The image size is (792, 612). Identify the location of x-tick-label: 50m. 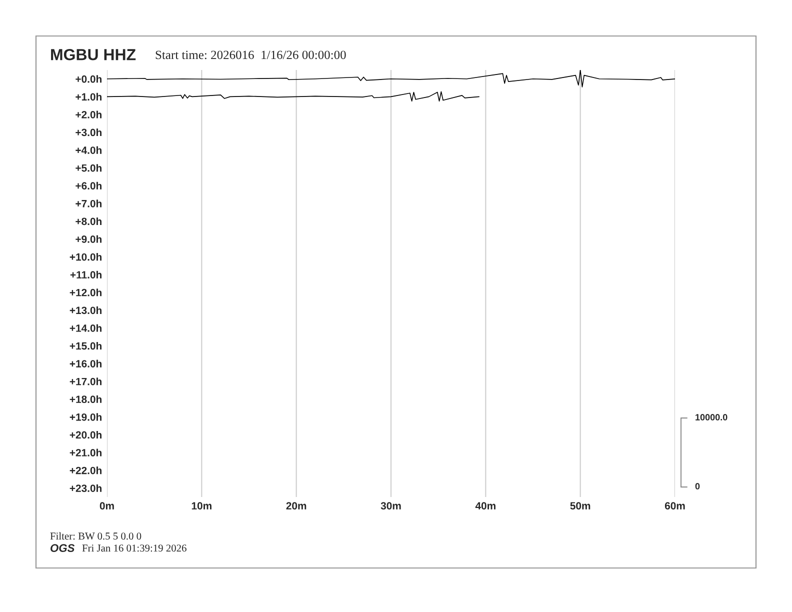
(580, 506).